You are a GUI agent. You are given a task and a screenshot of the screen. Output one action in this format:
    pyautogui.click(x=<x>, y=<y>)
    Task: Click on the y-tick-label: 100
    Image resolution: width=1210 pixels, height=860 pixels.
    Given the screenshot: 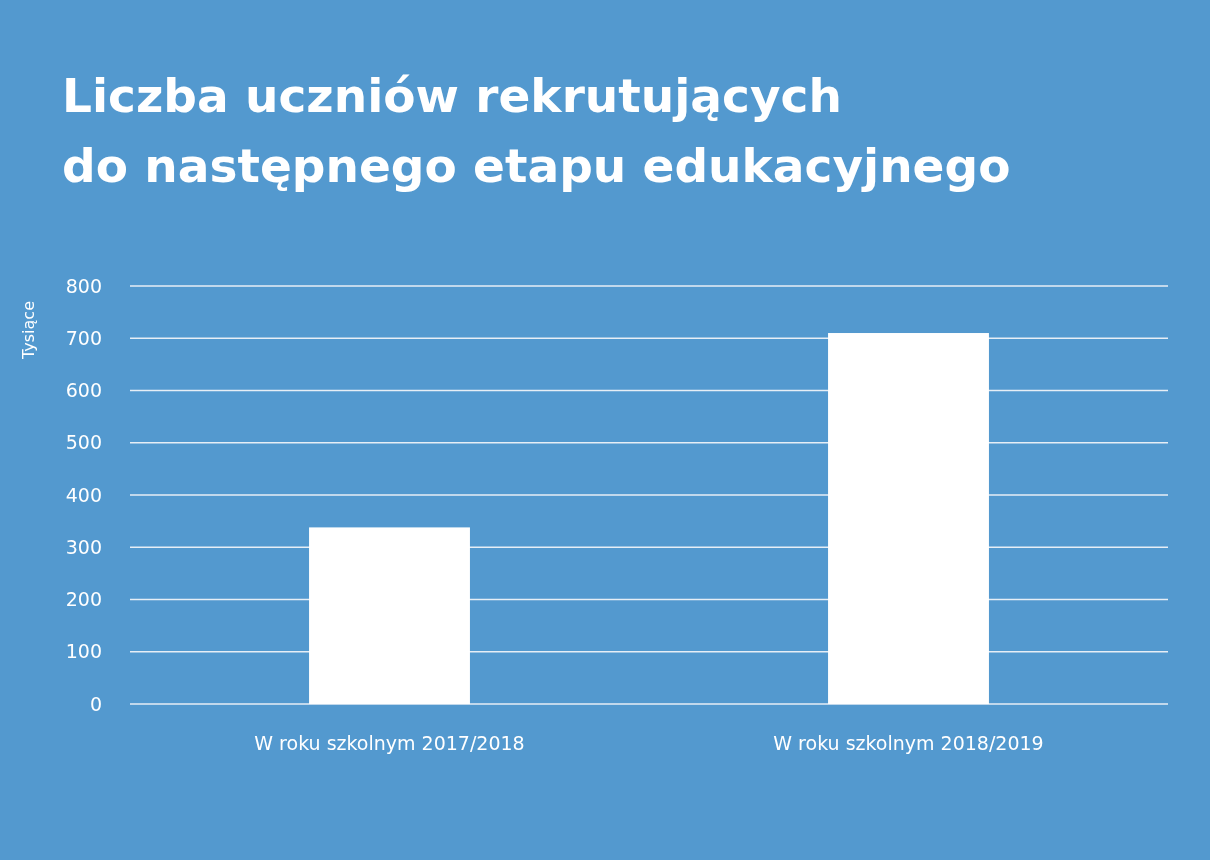 What is the action you would take?
    pyautogui.click(x=83, y=651)
    